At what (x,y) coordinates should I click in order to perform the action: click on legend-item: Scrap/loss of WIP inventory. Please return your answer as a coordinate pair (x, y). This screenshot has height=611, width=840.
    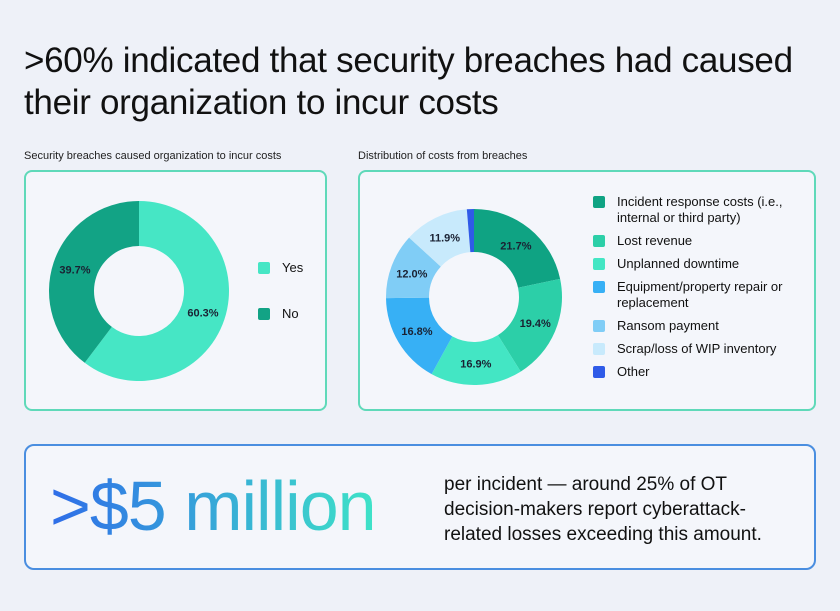
    Looking at the image, I should click on (702, 349).